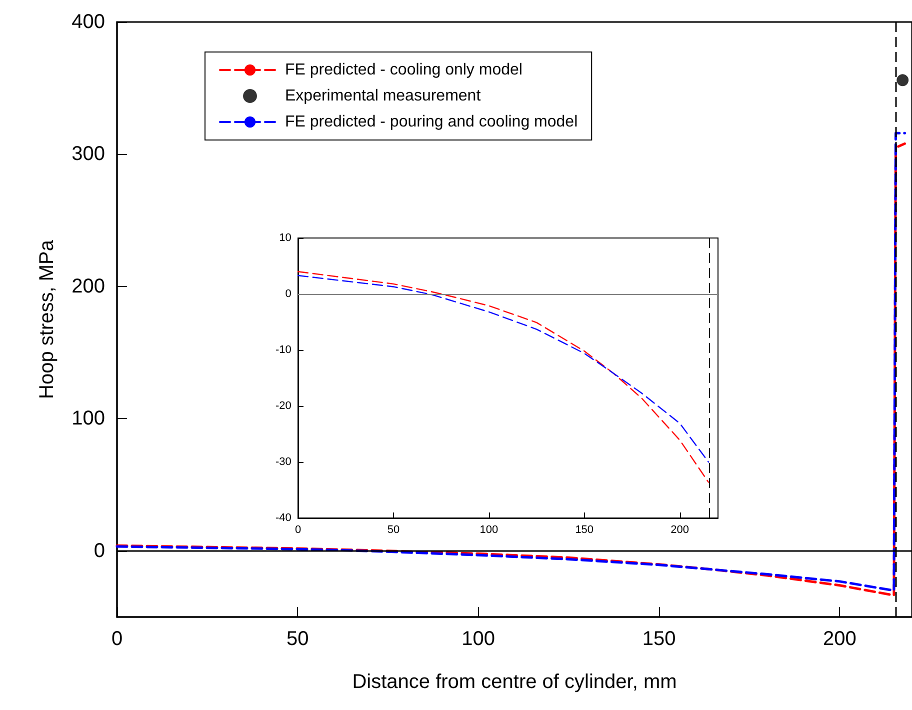  I want to click on y-axis-title: Hoop stress, MPa, so click(47, 319).